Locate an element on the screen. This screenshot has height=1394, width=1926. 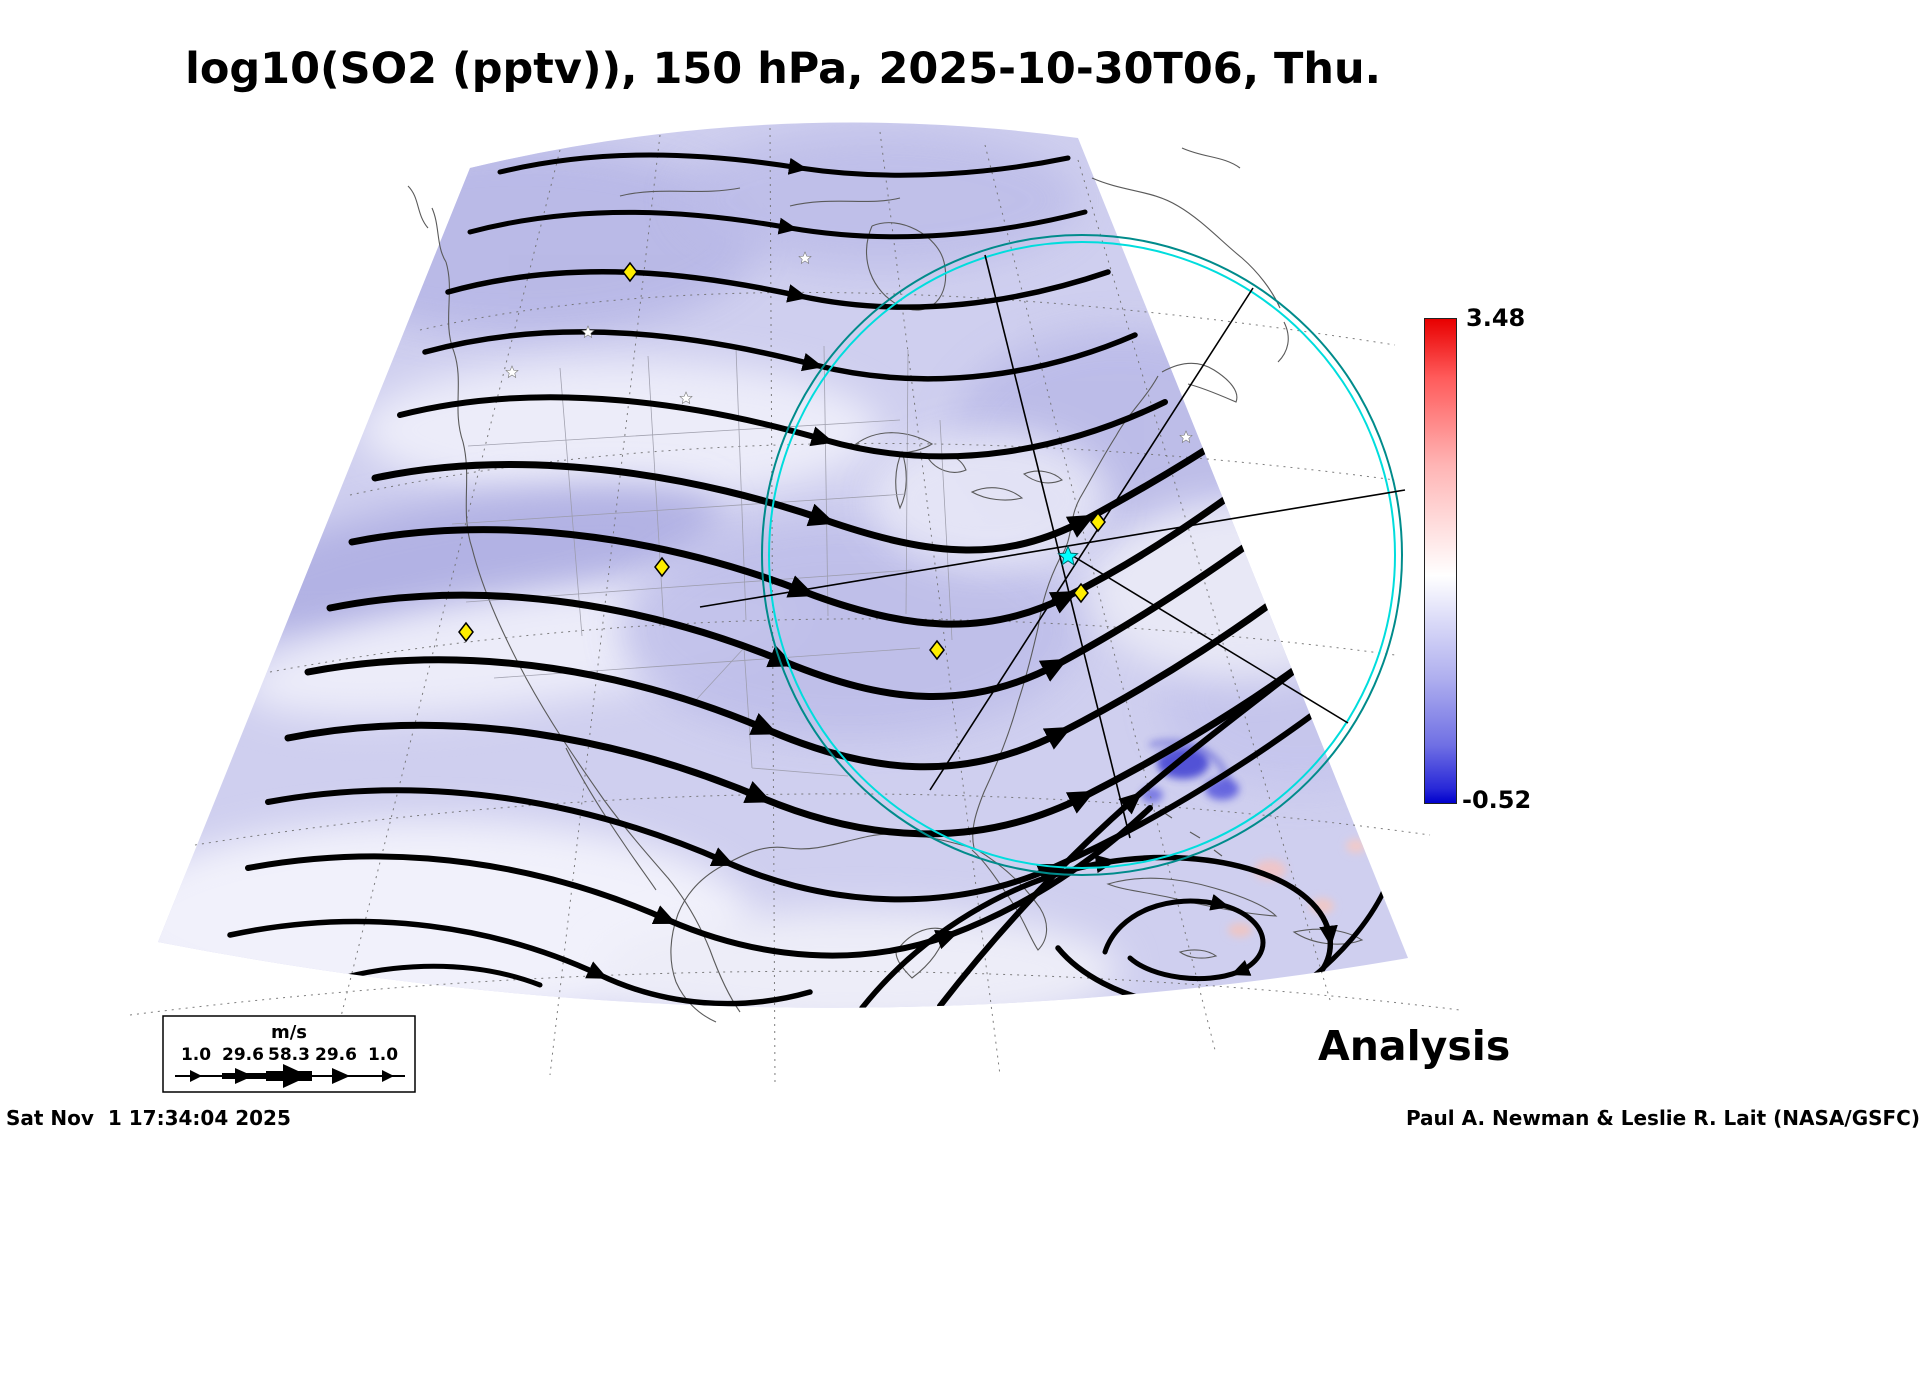
wind-speed-legend: m/s 1.0 29.6 58.3 29.6 1.0 is located at coordinates (289, 1054).